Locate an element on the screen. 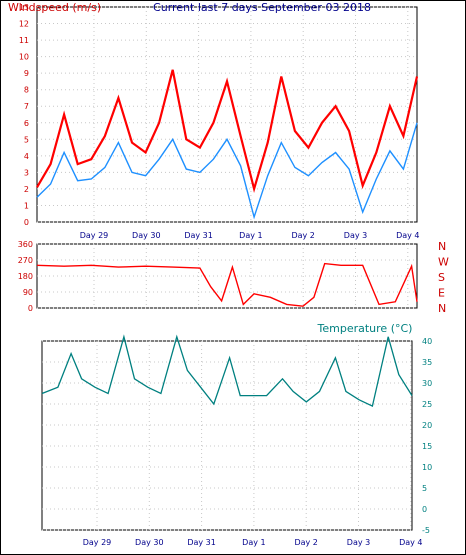 This screenshot has width=466, height=555. windspeed-y-tick-label: 1 is located at coordinates (26, 205).